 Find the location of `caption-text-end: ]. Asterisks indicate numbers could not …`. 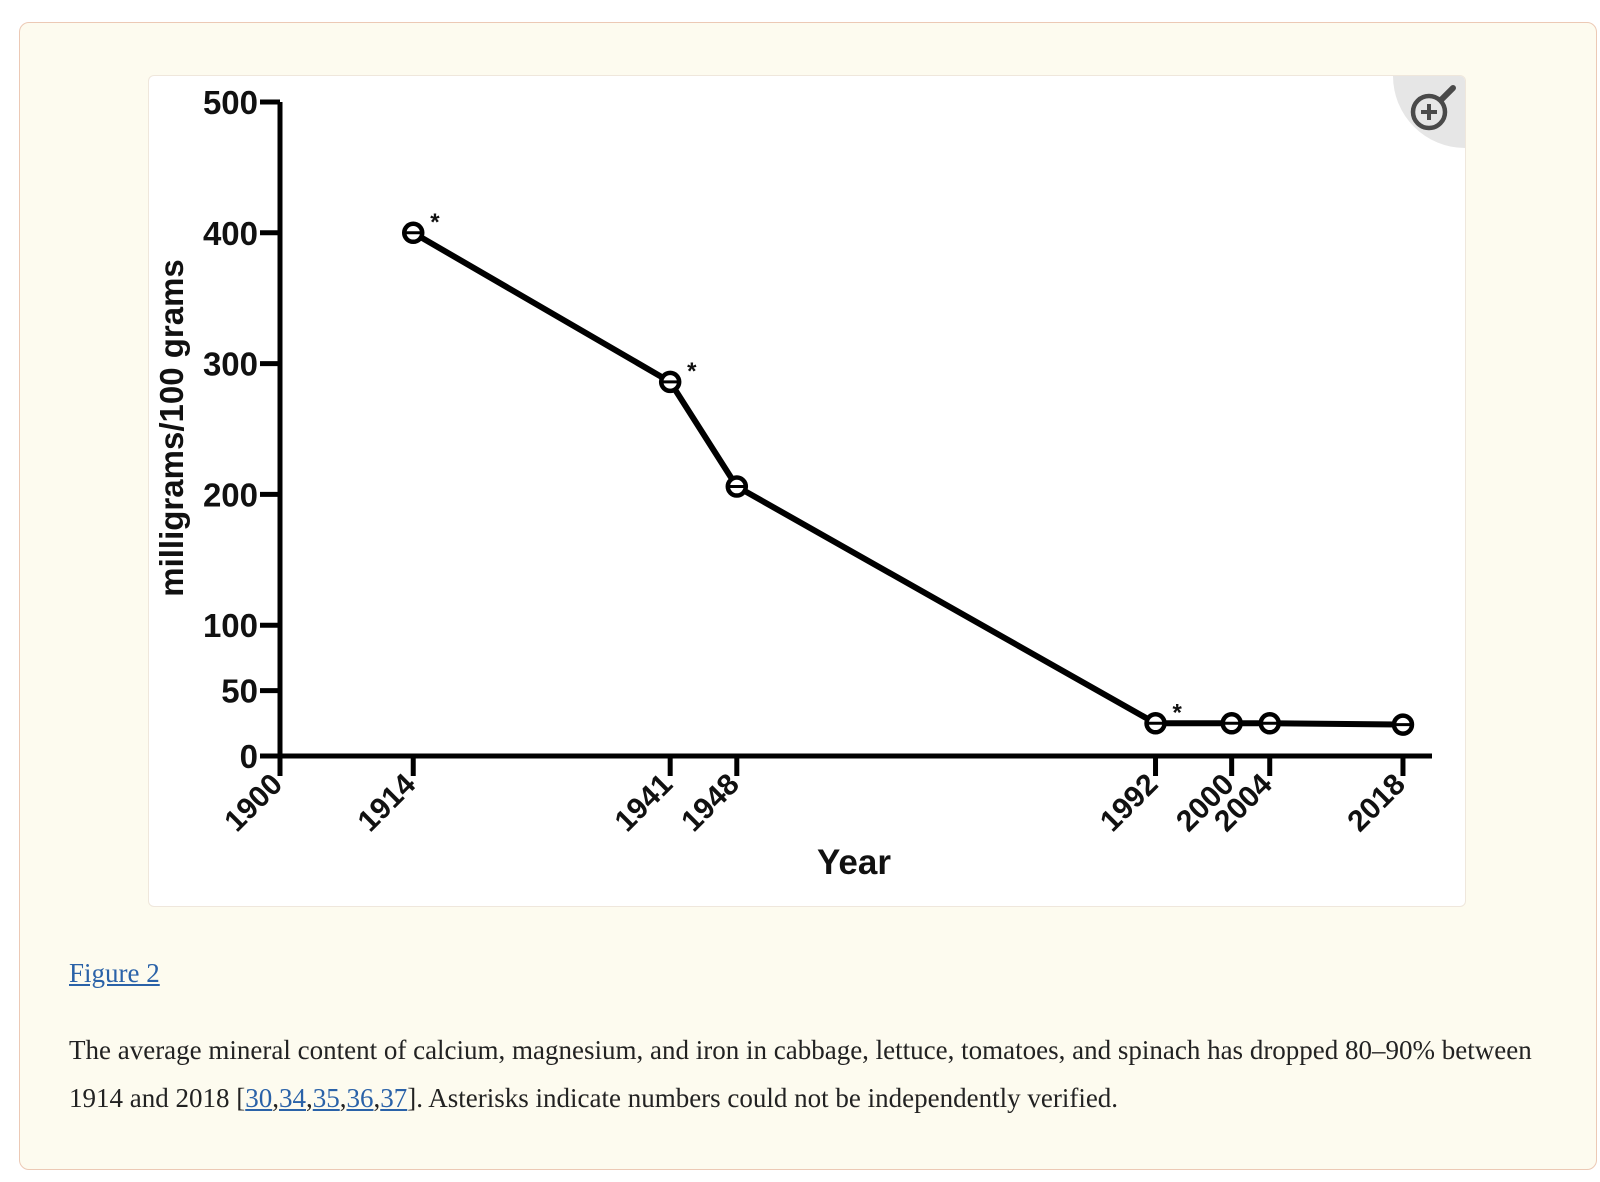

caption-text-end: ]. Asterisks indicate numbers could not … is located at coordinates (763, 1098).